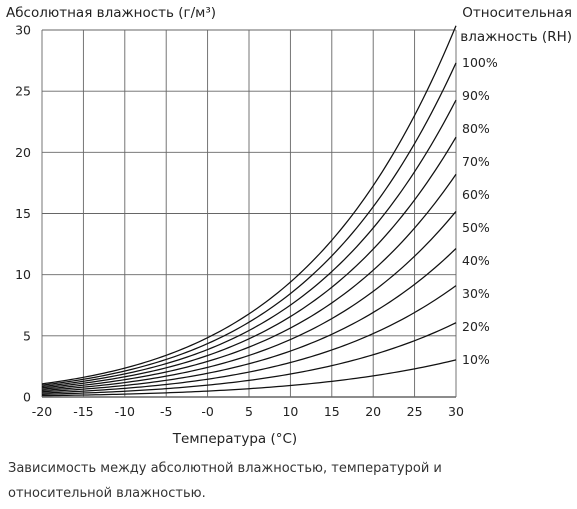 This screenshot has width=577, height=509. Describe the element at coordinates (480, 62) in the screenshot. I see `legend-item-rh-100: 100%` at that location.